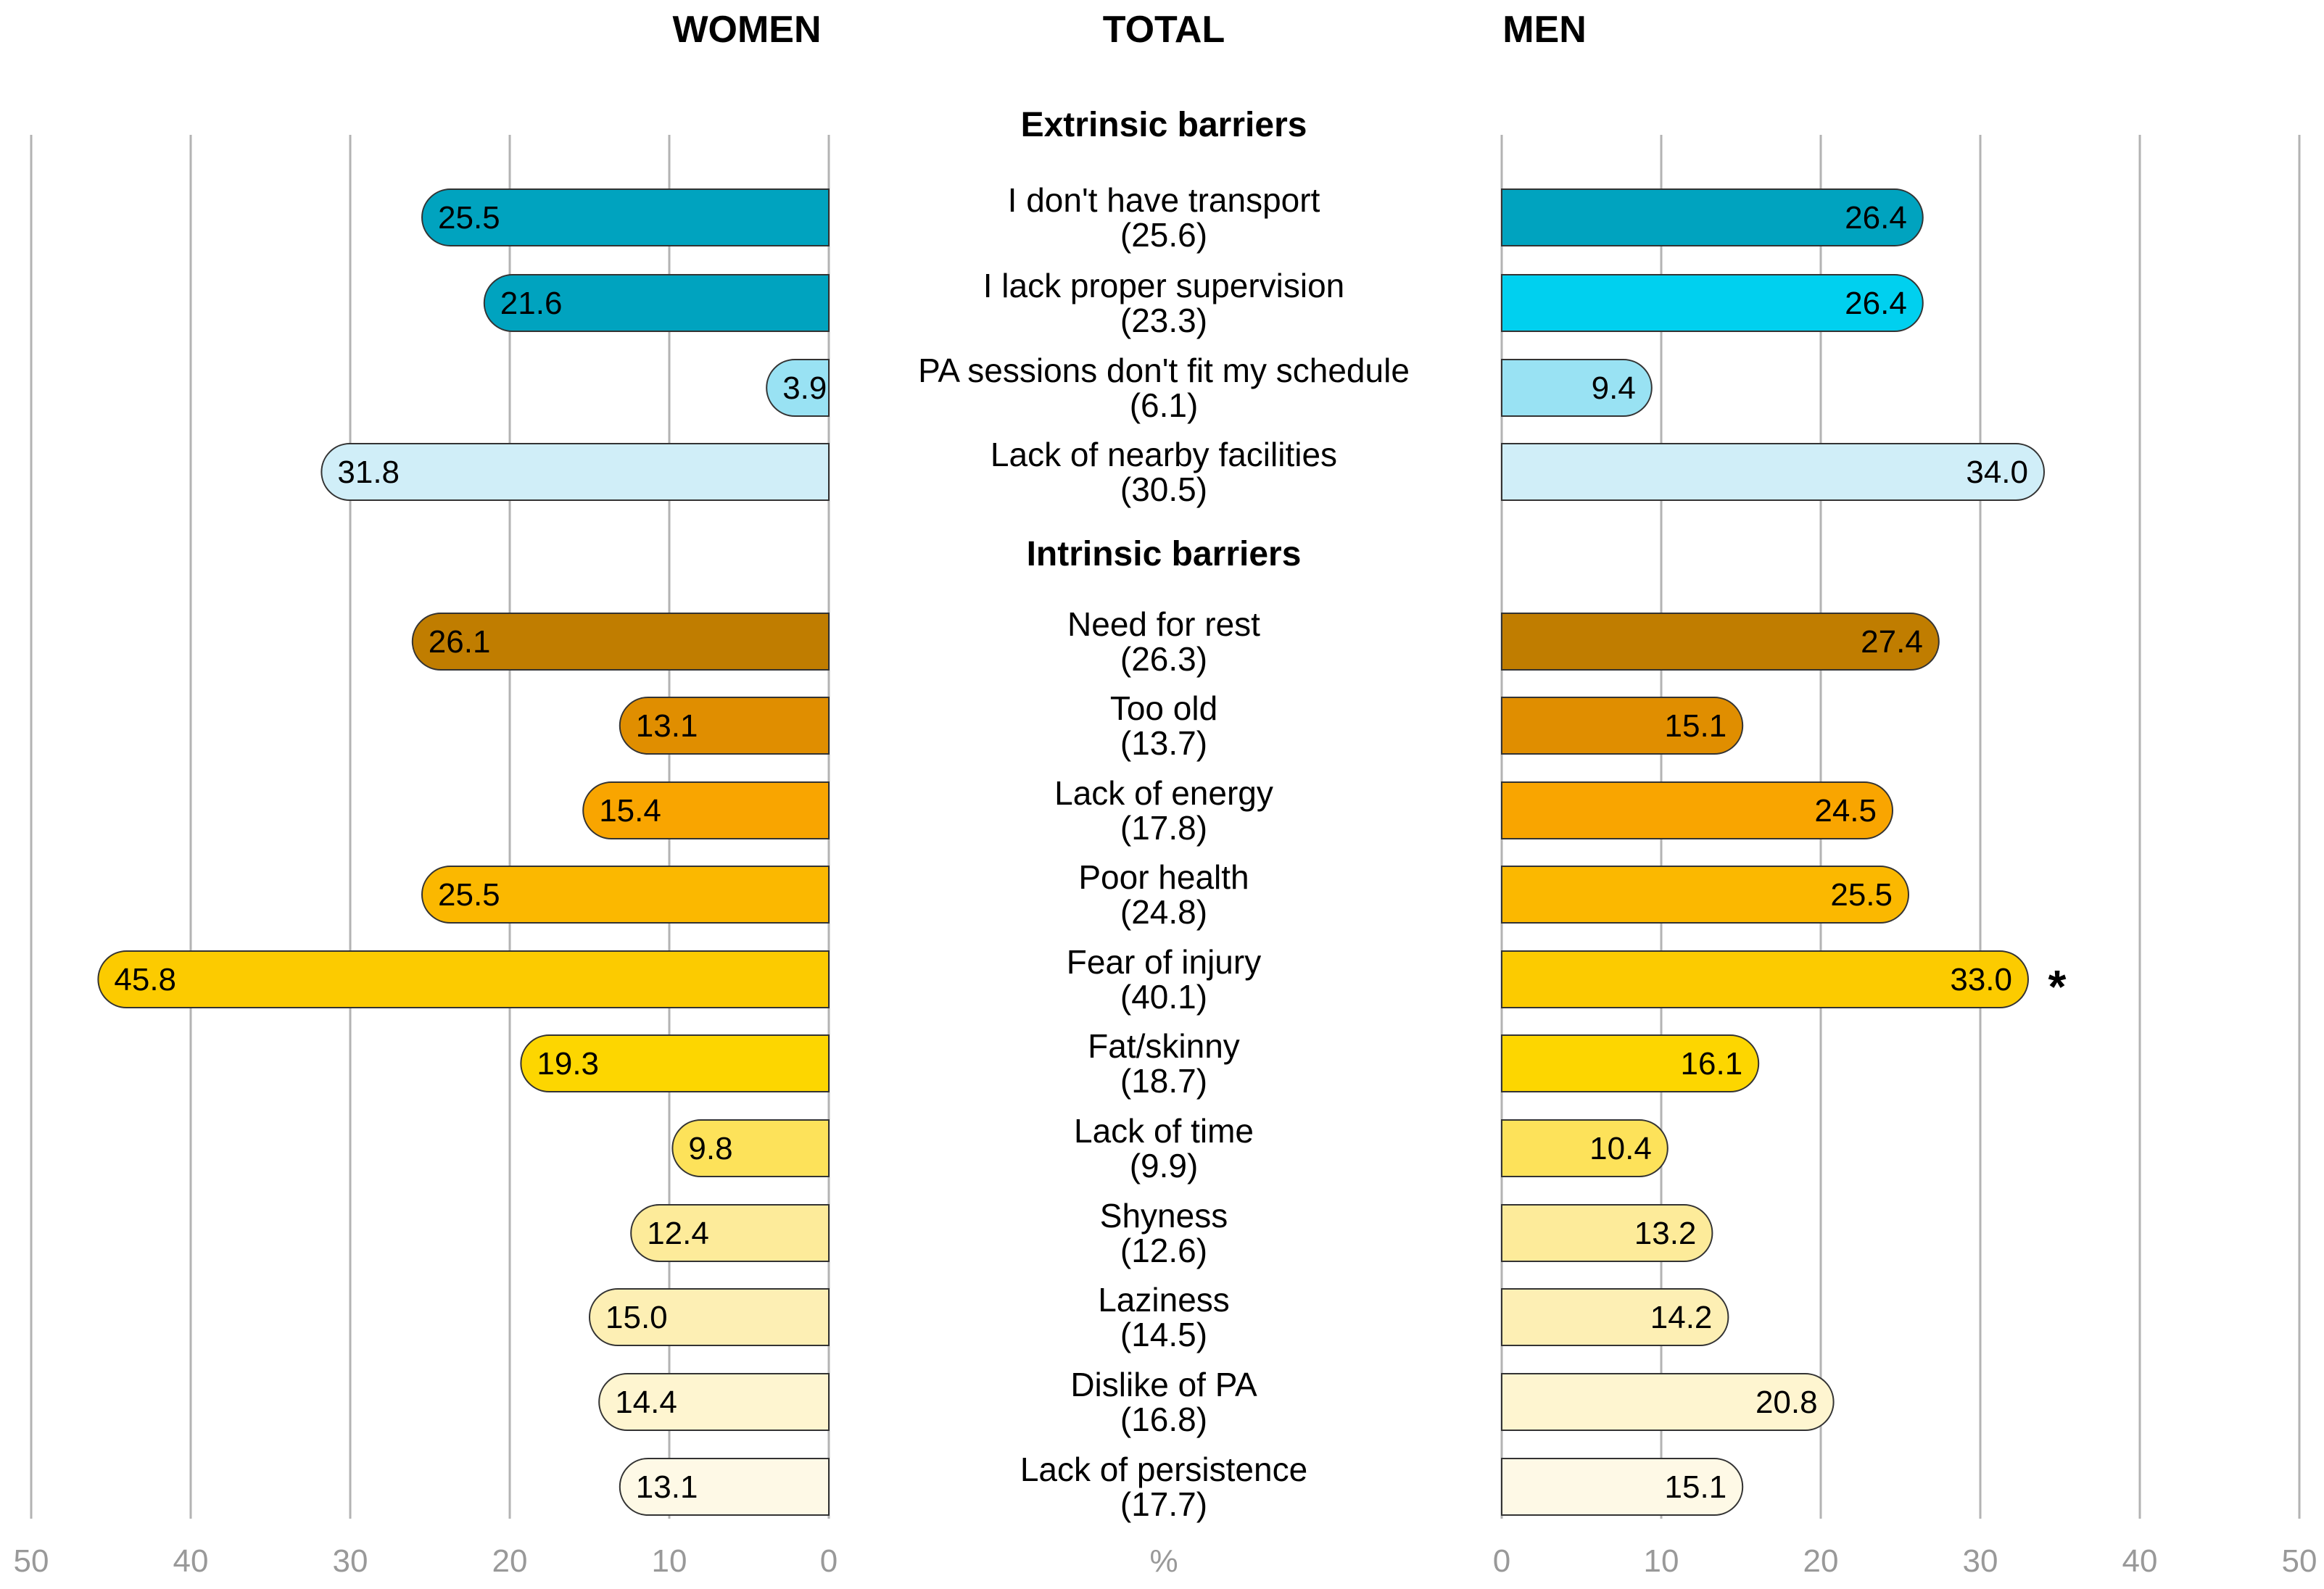 This screenshot has height=1589, width=2324. What do you see at coordinates (1164, 454) in the screenshot?
I see `category-label: Lack of nearby facilities` at bounding box center [1164, 454].